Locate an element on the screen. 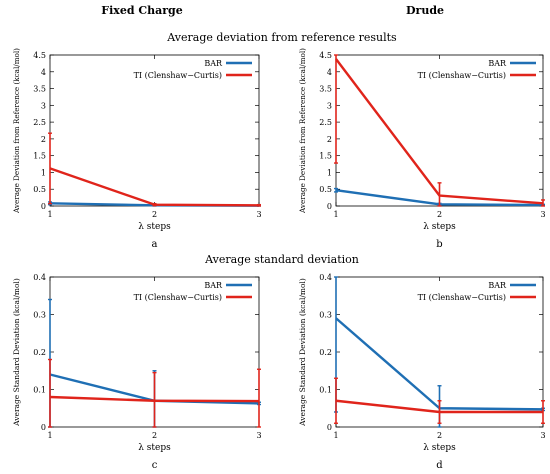  row-title-std: Average standard deviation is located at coordinates (281, 259).